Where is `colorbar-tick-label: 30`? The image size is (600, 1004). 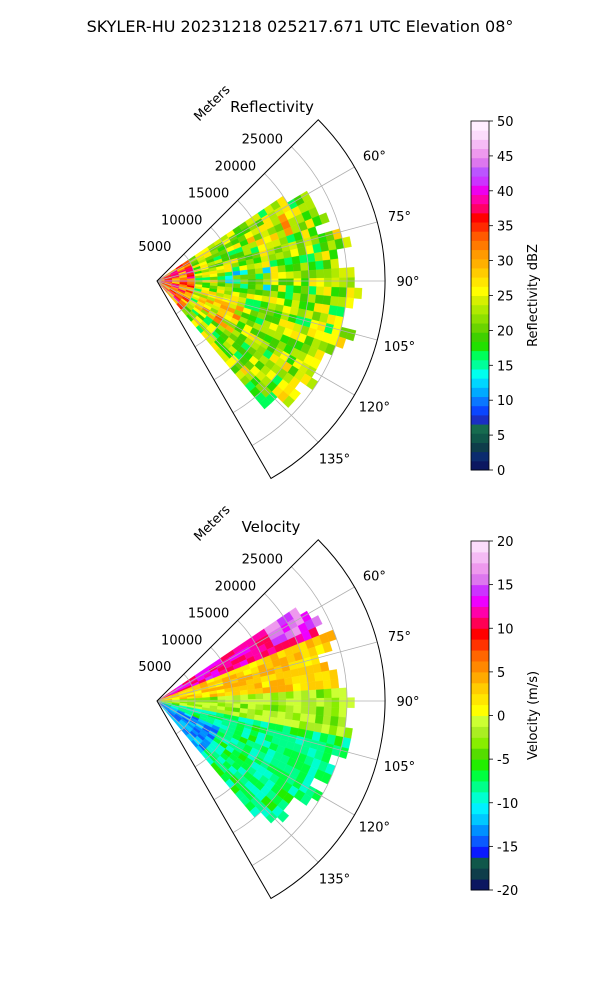
colorbar-tick-label: 30 is located at coordinates (505, 262).